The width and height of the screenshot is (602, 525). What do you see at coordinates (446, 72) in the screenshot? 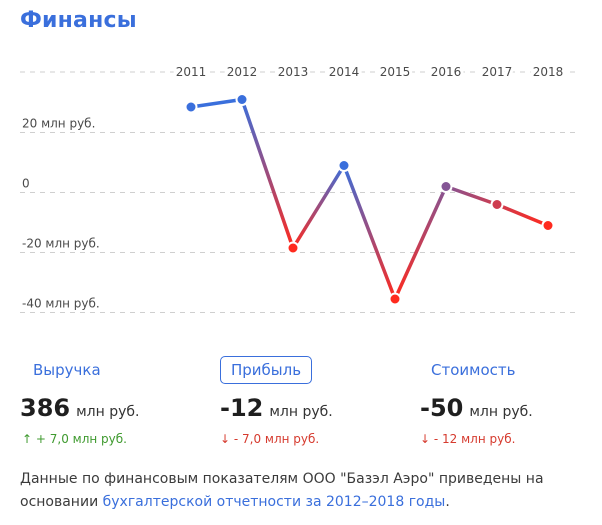
I see `x-tick-label: 2016` at bounding box center [446, 72].